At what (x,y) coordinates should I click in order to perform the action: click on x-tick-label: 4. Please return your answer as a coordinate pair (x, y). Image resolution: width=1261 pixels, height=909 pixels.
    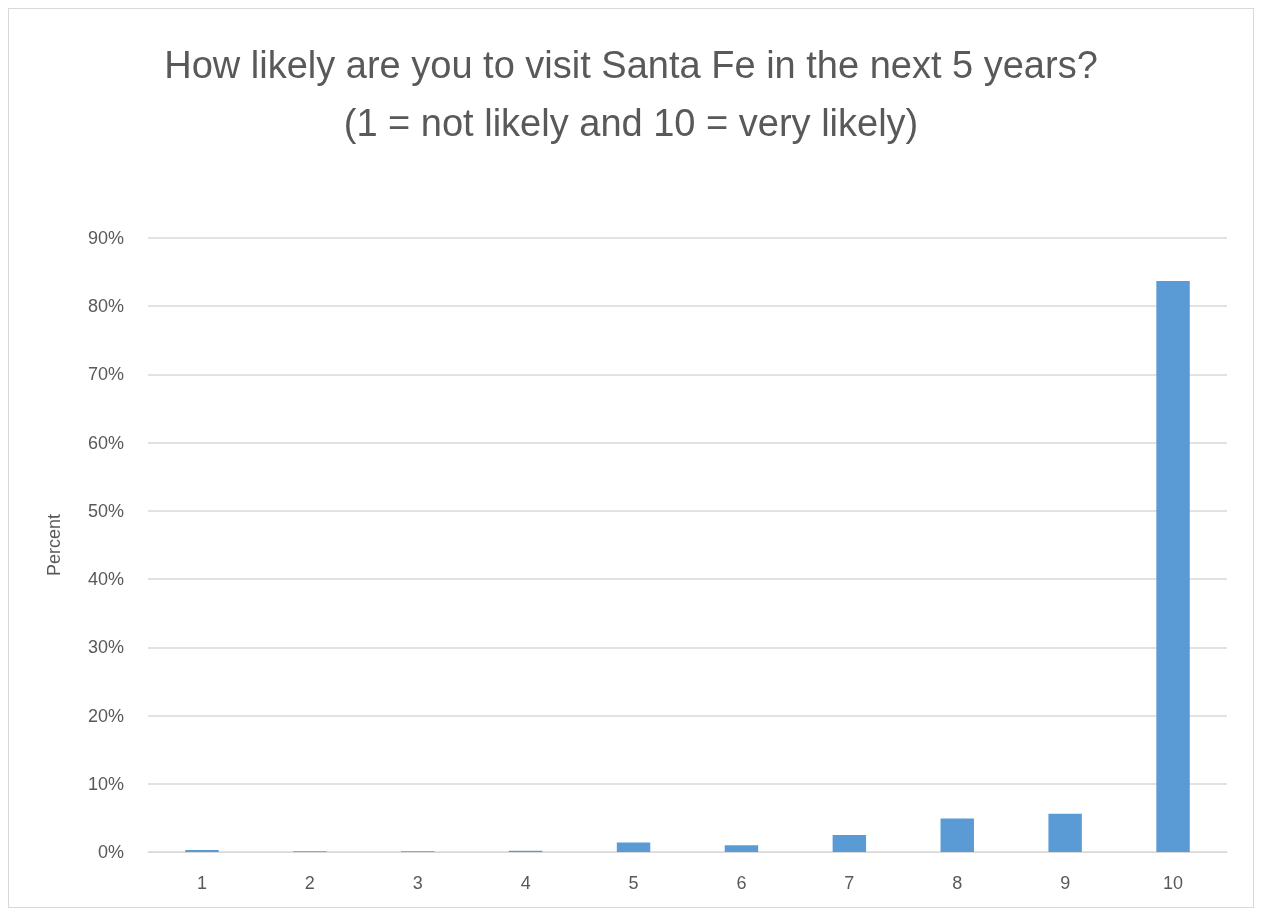
    Looking at the image, I should click on (525, 883).